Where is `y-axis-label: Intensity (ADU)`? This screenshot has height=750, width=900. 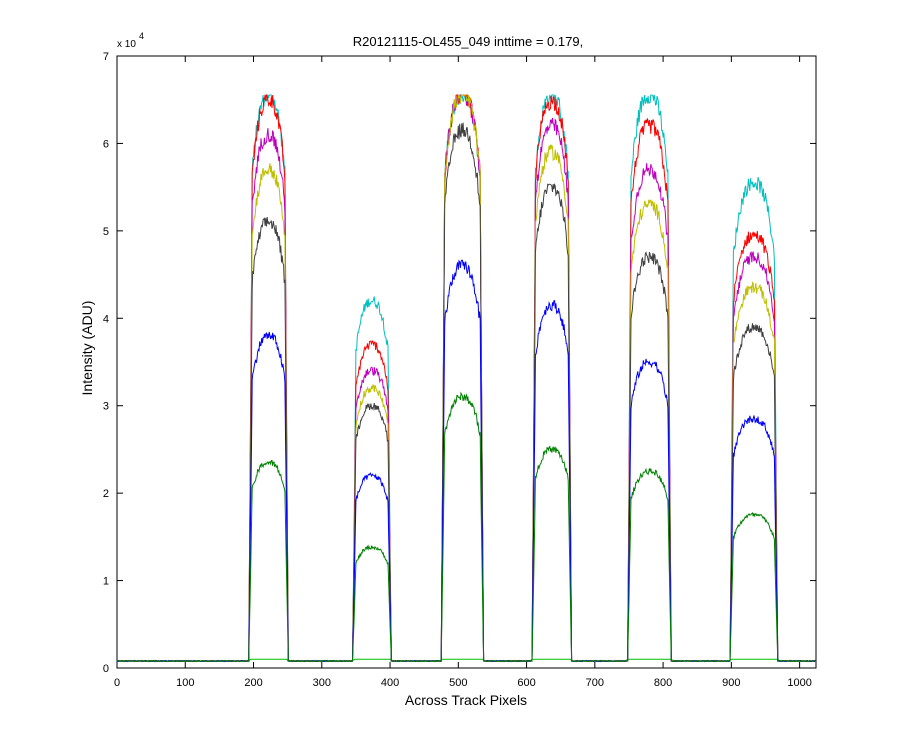 y-axis-label: Intensity (ADU) is located at coordinates (87, 348).